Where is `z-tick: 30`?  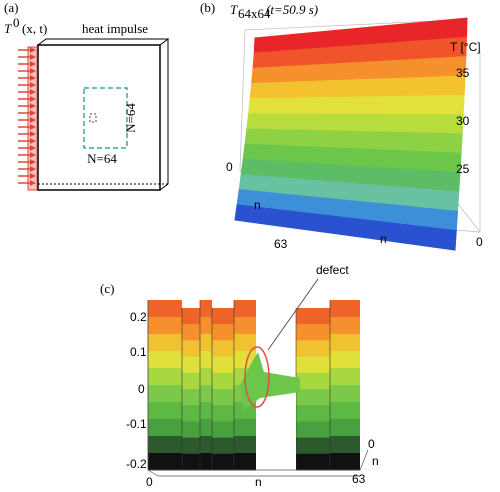 z-tick: 30 is located at coordinates (463, 121).